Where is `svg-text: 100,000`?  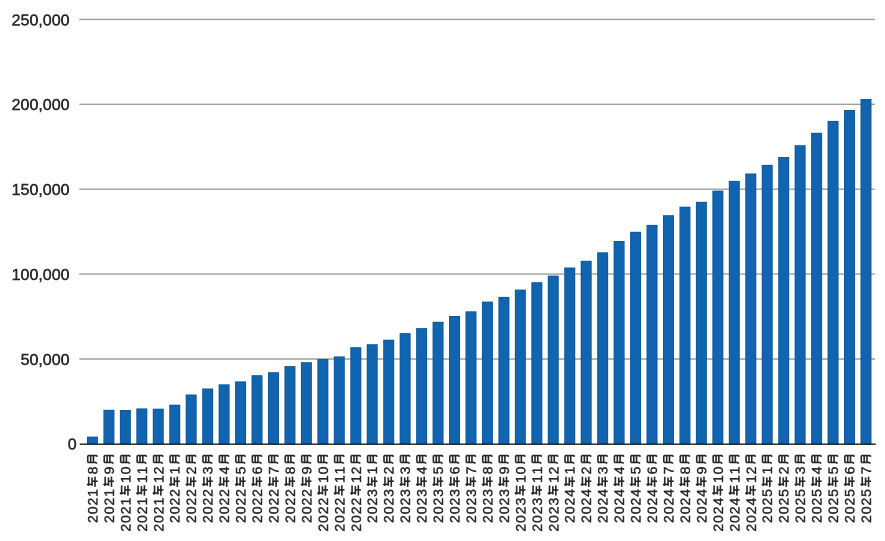
svg-text: 100,000 is located at coordinates (41, 275).